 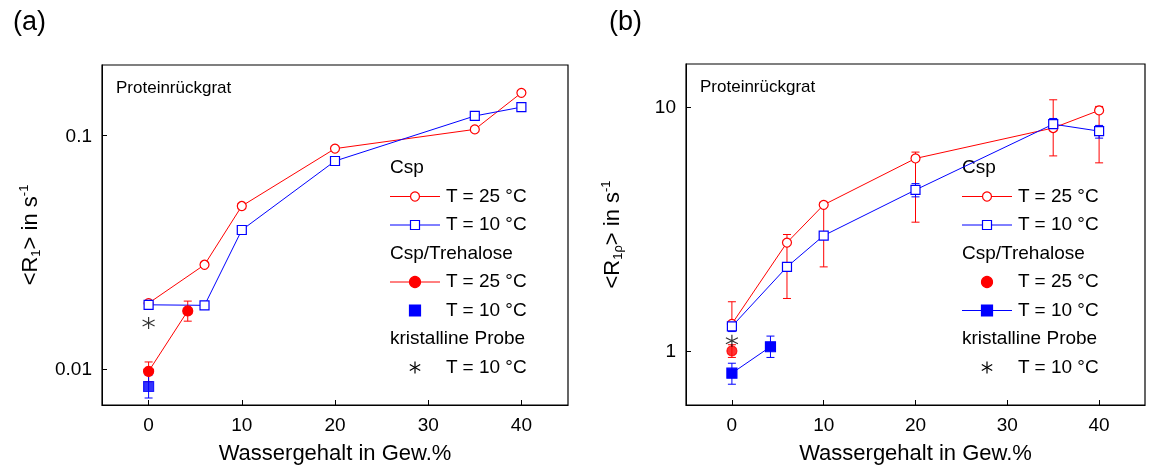 What do you see at coordinates (73, 369) in the screenshot?
I see `y-tick-label: 0.01` at bounding box center [73, 369].